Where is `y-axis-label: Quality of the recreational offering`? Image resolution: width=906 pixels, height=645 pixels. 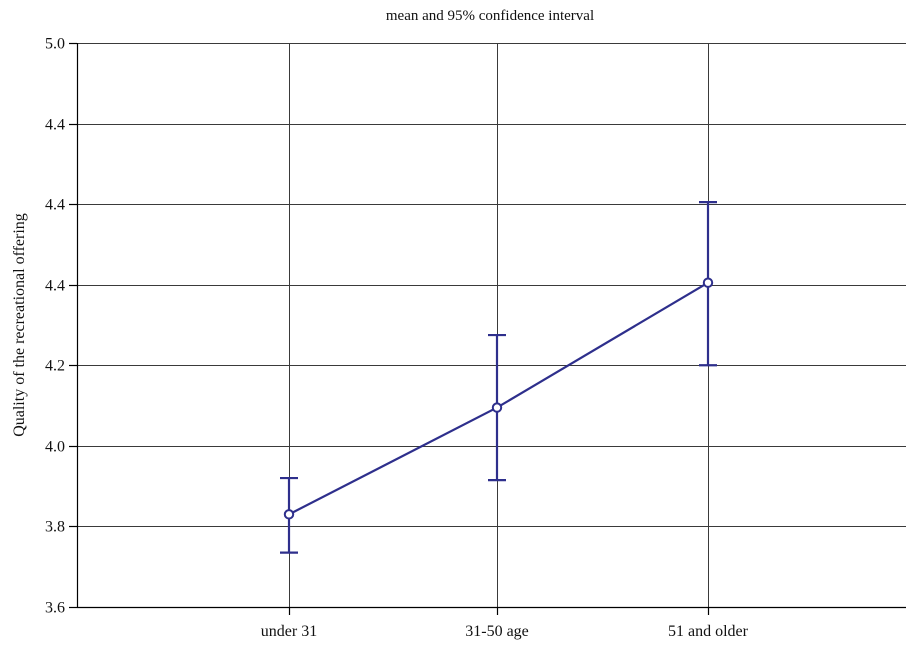
y-axis-label: Quality of the recreational offering is located at coordinates (19, 325).